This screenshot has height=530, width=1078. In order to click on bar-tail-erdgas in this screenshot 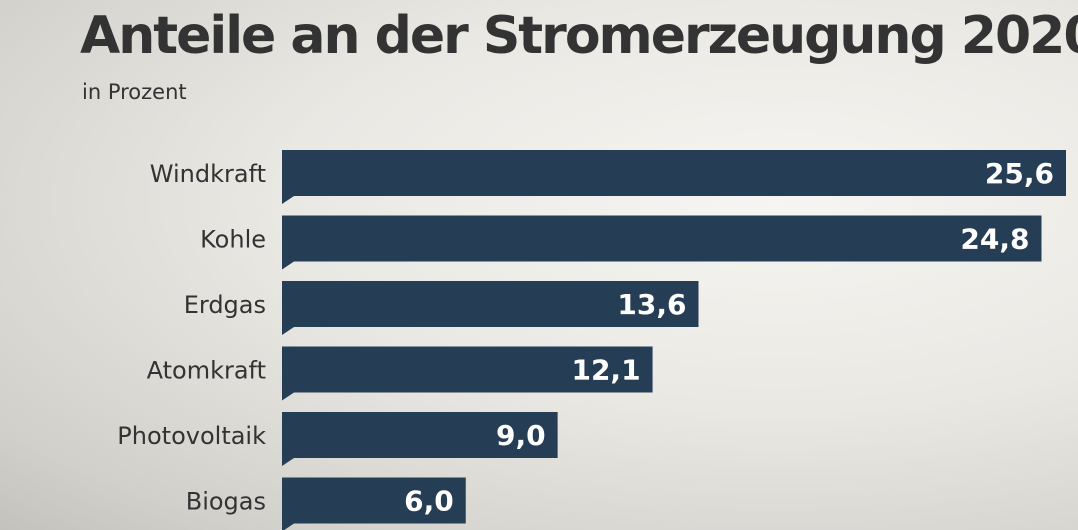, I will do `click(288, 331)`.